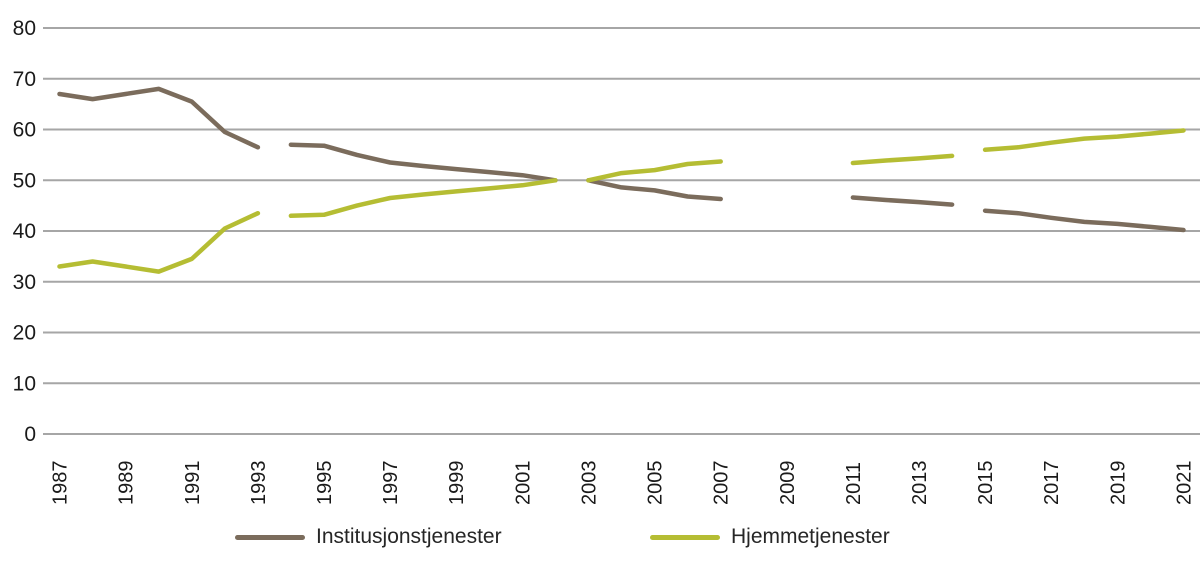 This screenshot has height=564, width=1200. What do you see at coordinates (325, 483) in the screenshot?
I see `x-axis-tick-label-1995: 1995` at bounding box center [325, 483].